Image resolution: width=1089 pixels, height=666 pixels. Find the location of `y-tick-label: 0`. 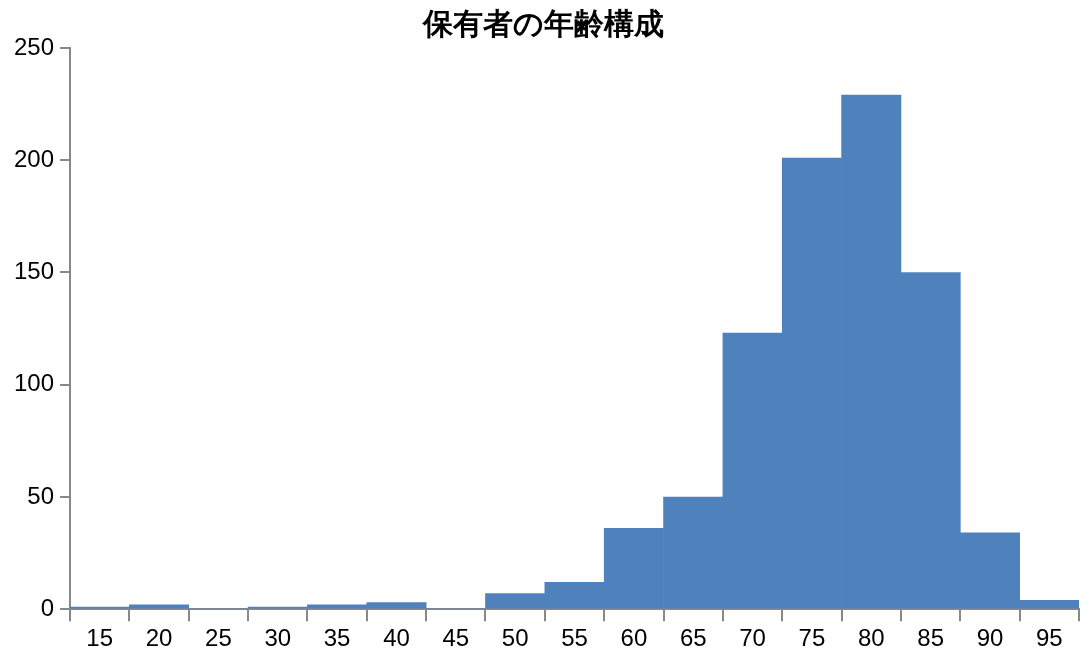

y-tick-label: 0 is located at coordinates (47, 607).